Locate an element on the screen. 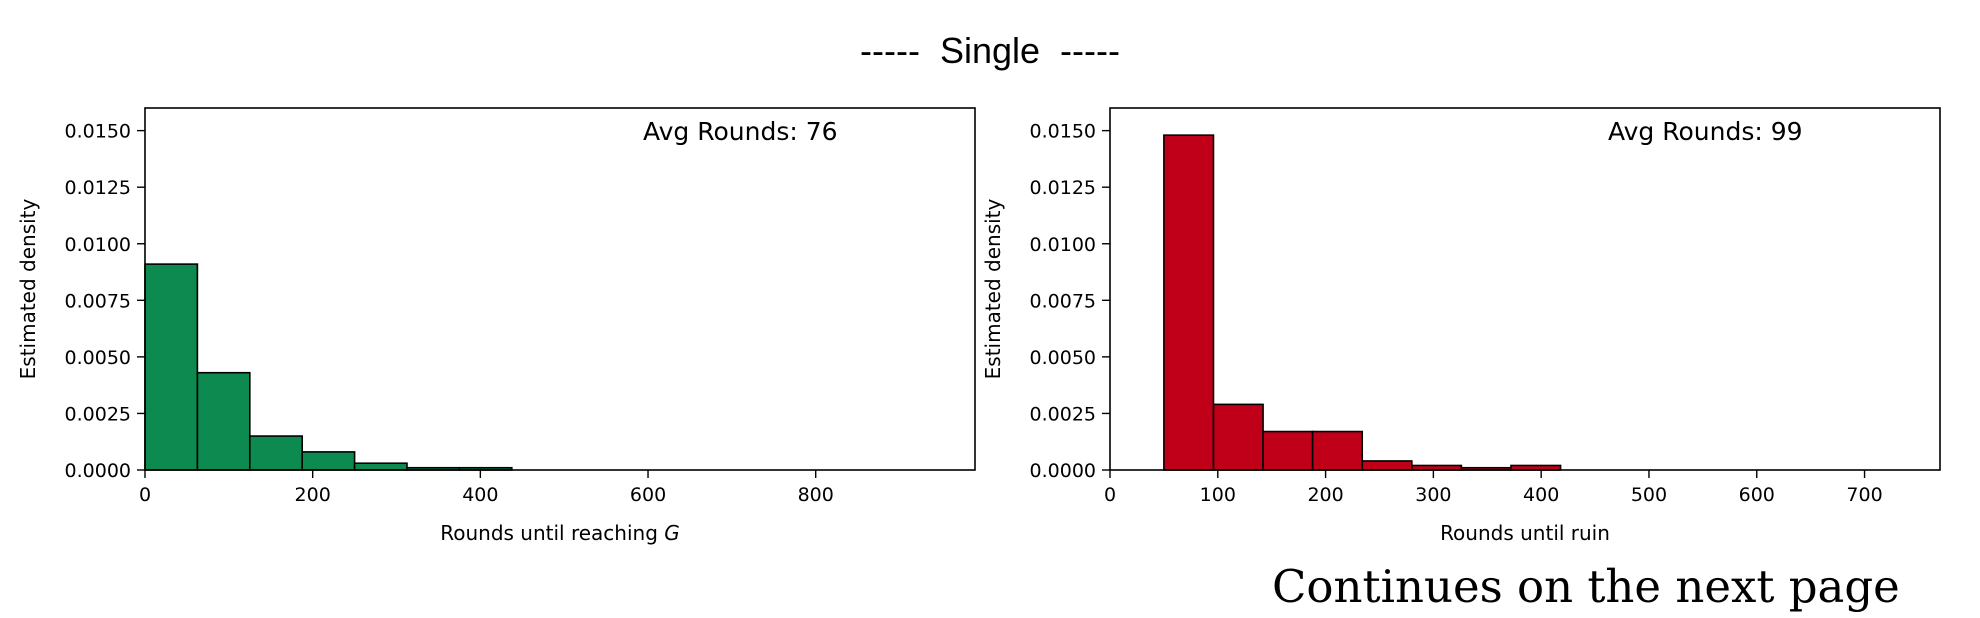 Image resolution: width=1980 pixels, height=618 pixels. x-tick-label: 700 is located at coordinates (1864, 495).